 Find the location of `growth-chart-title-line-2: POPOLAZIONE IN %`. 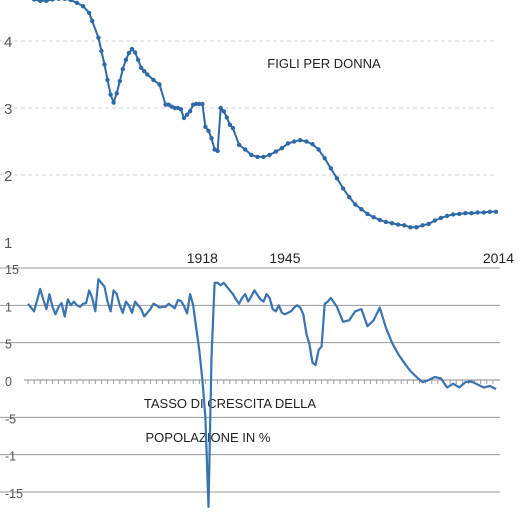

growth-chart-title-line-2: POPOLAZIONE IN % is located at coordinates (208, 437).